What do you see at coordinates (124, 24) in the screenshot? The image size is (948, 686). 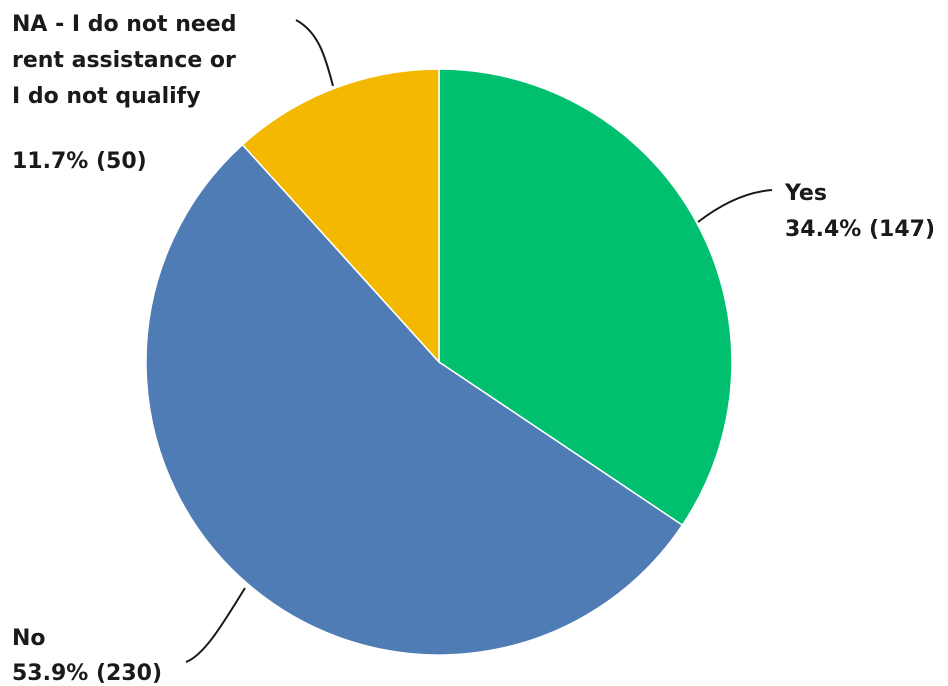 I see `slice-label-na-line-1: NA - I do not need` at bounding box center [124, 24].